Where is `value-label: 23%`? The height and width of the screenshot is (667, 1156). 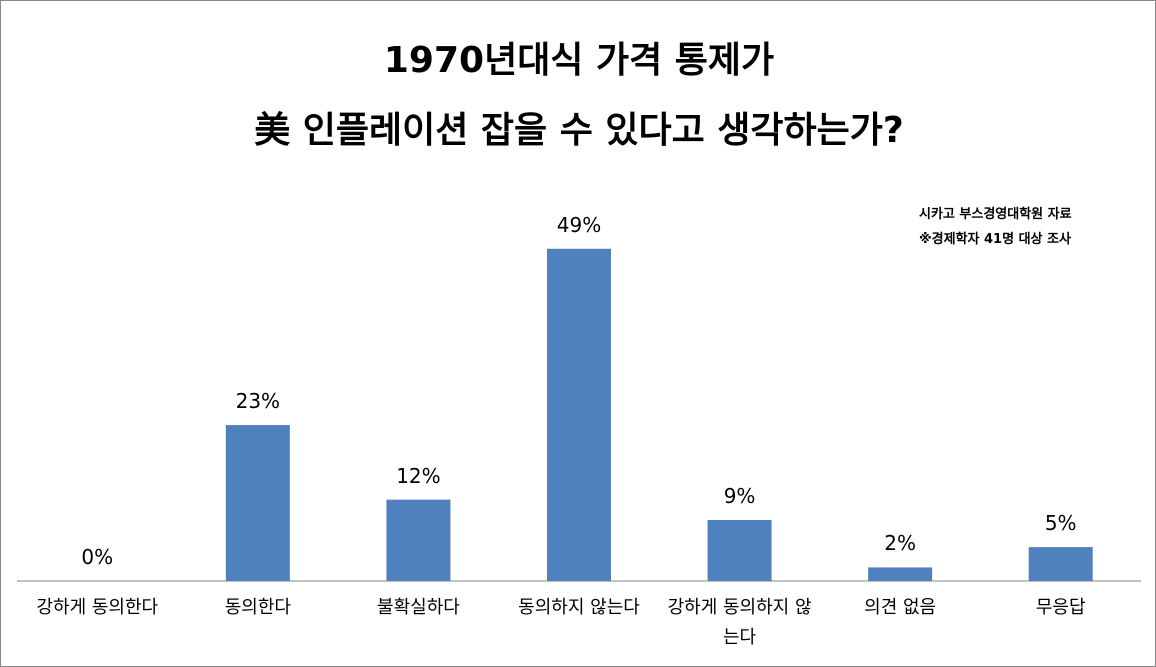 value-label: 23% is located at coordinates (258, 401).